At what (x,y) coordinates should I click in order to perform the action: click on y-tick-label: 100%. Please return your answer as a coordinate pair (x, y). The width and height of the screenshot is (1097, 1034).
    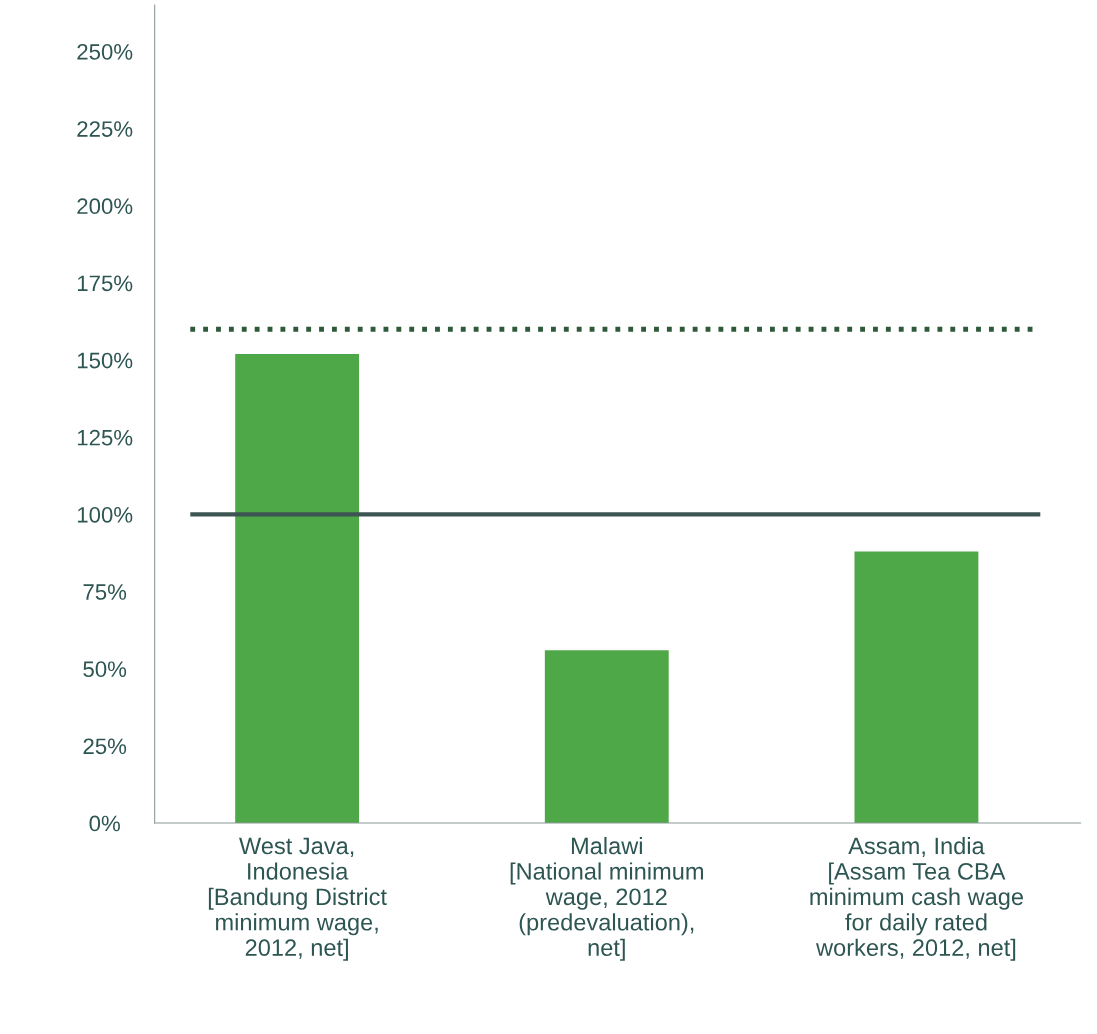
    Looking at the image, I should click on (105, 514).